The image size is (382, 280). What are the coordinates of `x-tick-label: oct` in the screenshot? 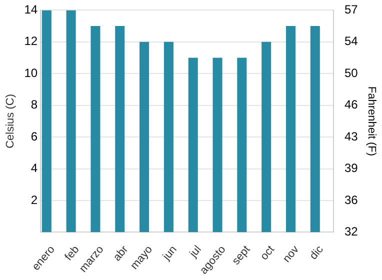 It's located at (268, 253).